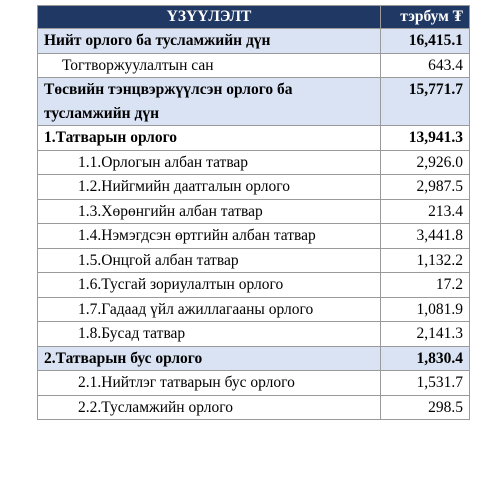  Describe the element at coordinates (425, 138) in the screenshot. I see `value: 13,941.3` at that location.